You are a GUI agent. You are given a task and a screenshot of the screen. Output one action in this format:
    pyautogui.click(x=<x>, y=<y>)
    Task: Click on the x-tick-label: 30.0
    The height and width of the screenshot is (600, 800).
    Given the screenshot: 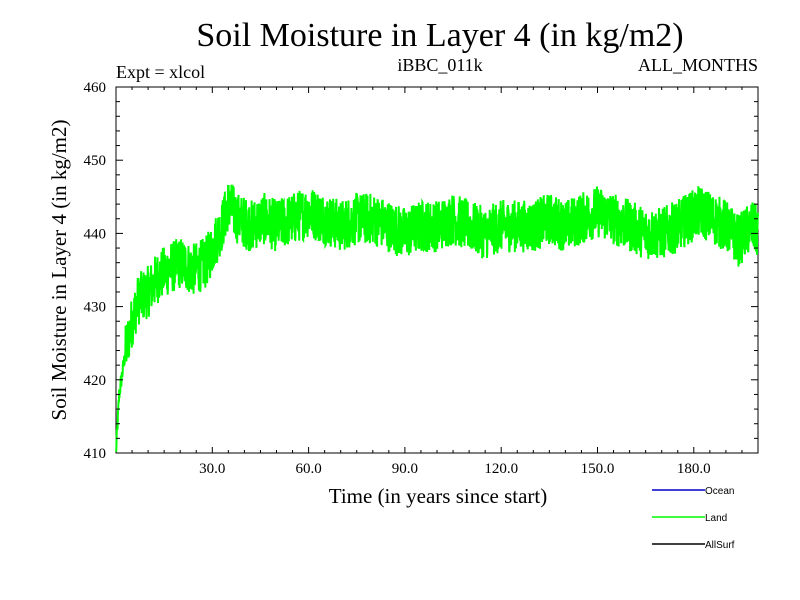 What is the action you would take?
    pyautogui.click(x=212, y=469)
    